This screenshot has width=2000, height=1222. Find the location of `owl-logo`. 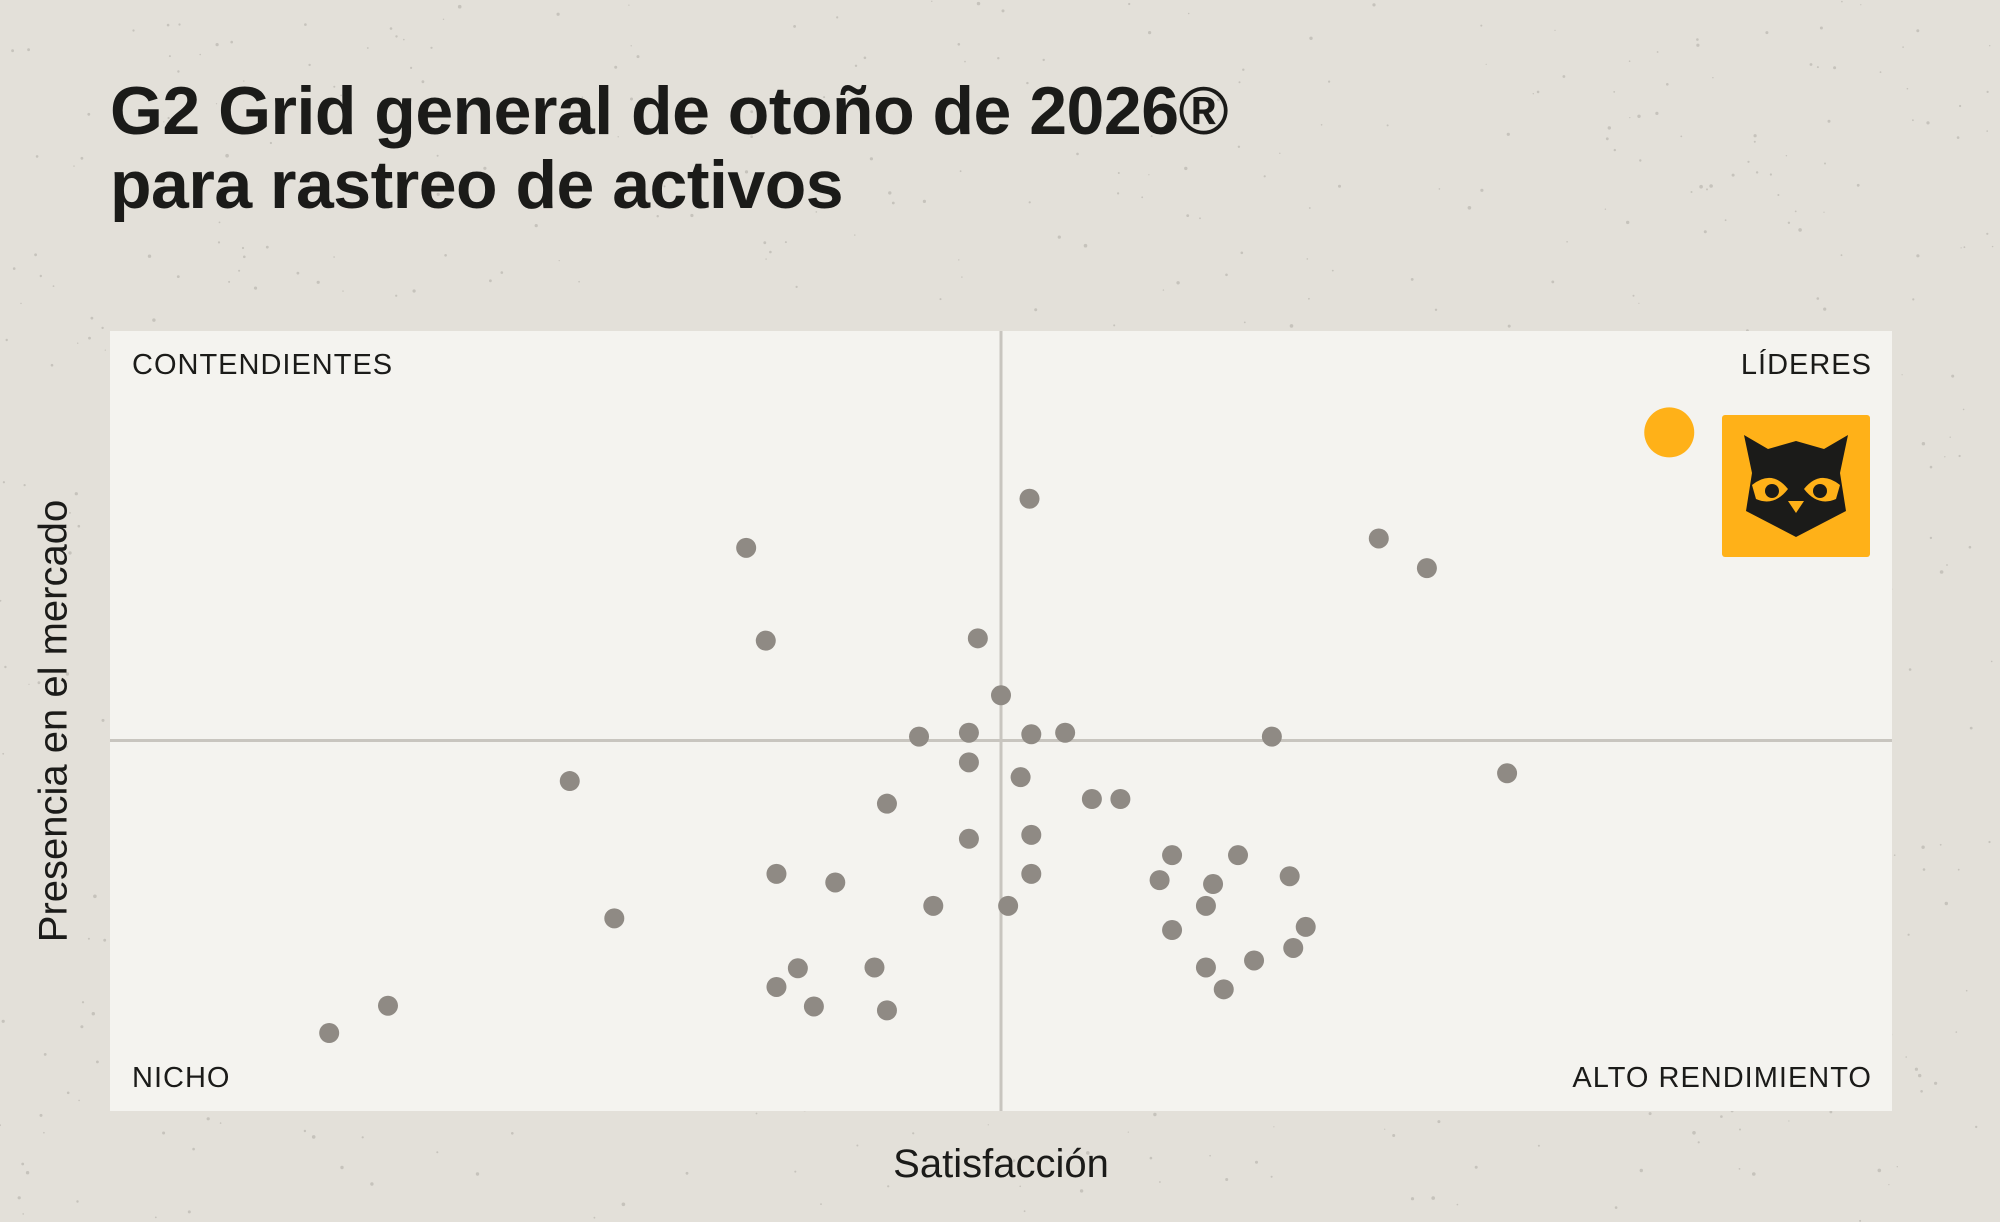

owl-logo is located at coordinates (1796, 486).